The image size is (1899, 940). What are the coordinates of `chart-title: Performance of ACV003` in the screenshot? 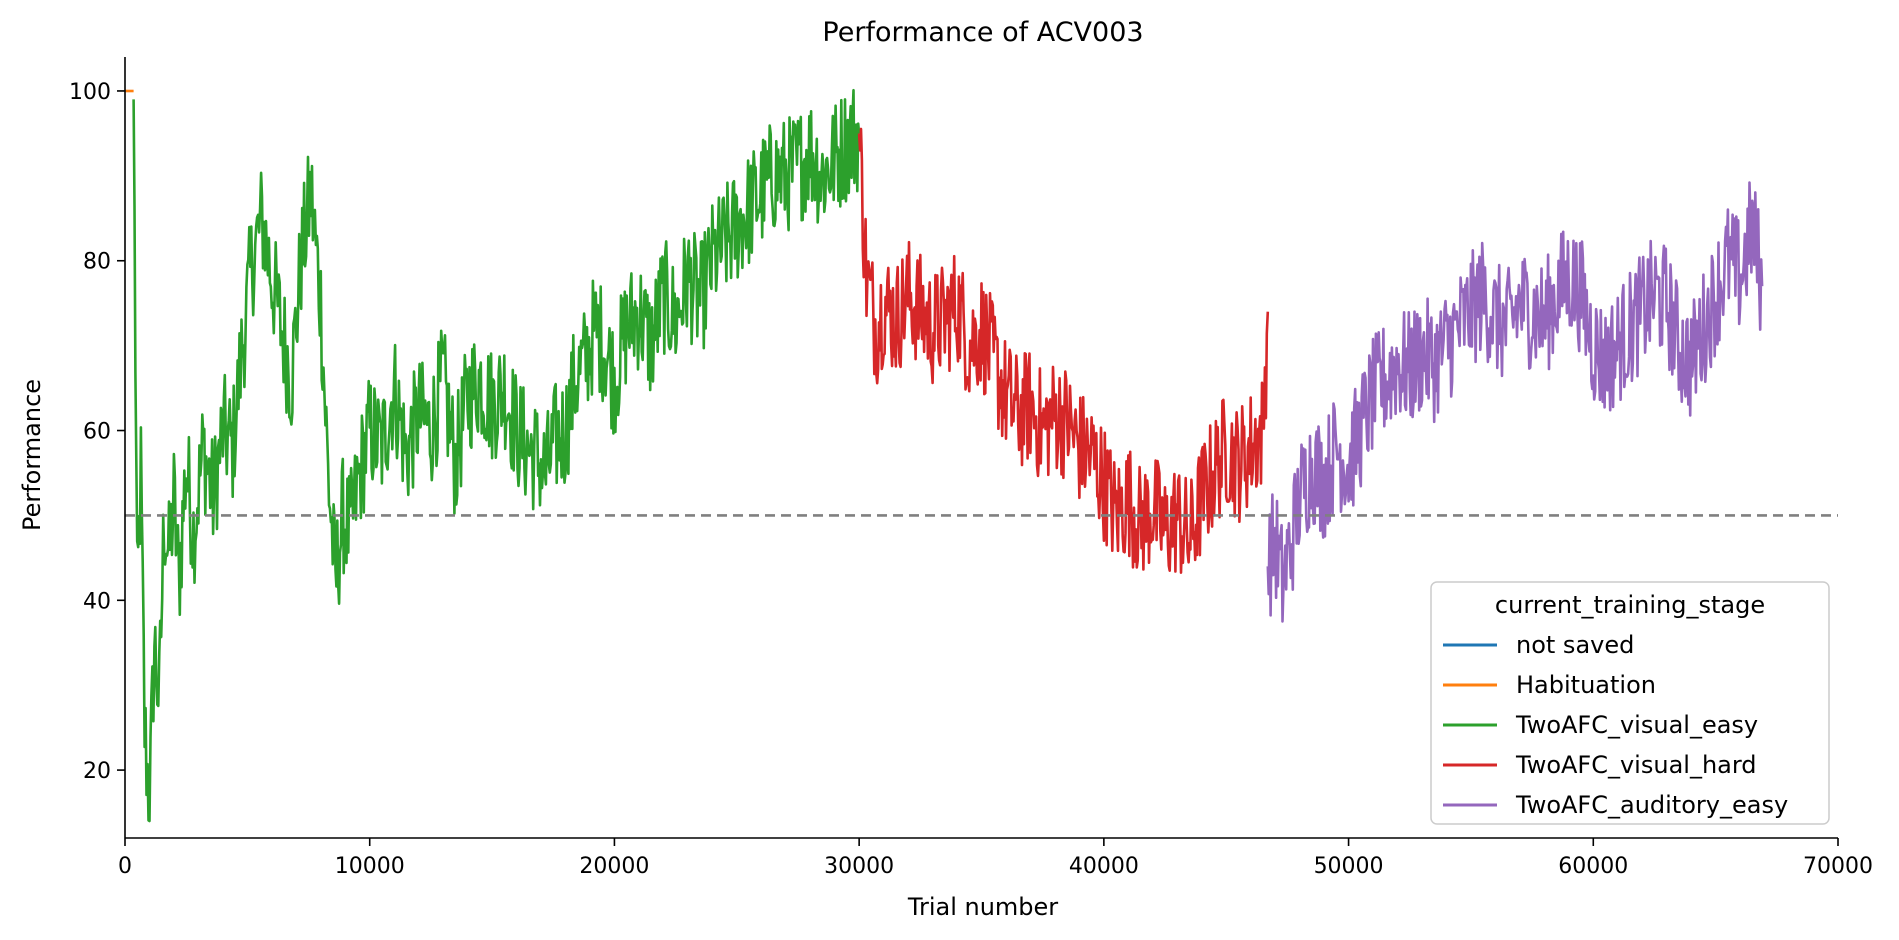 It's located at (982, 32).